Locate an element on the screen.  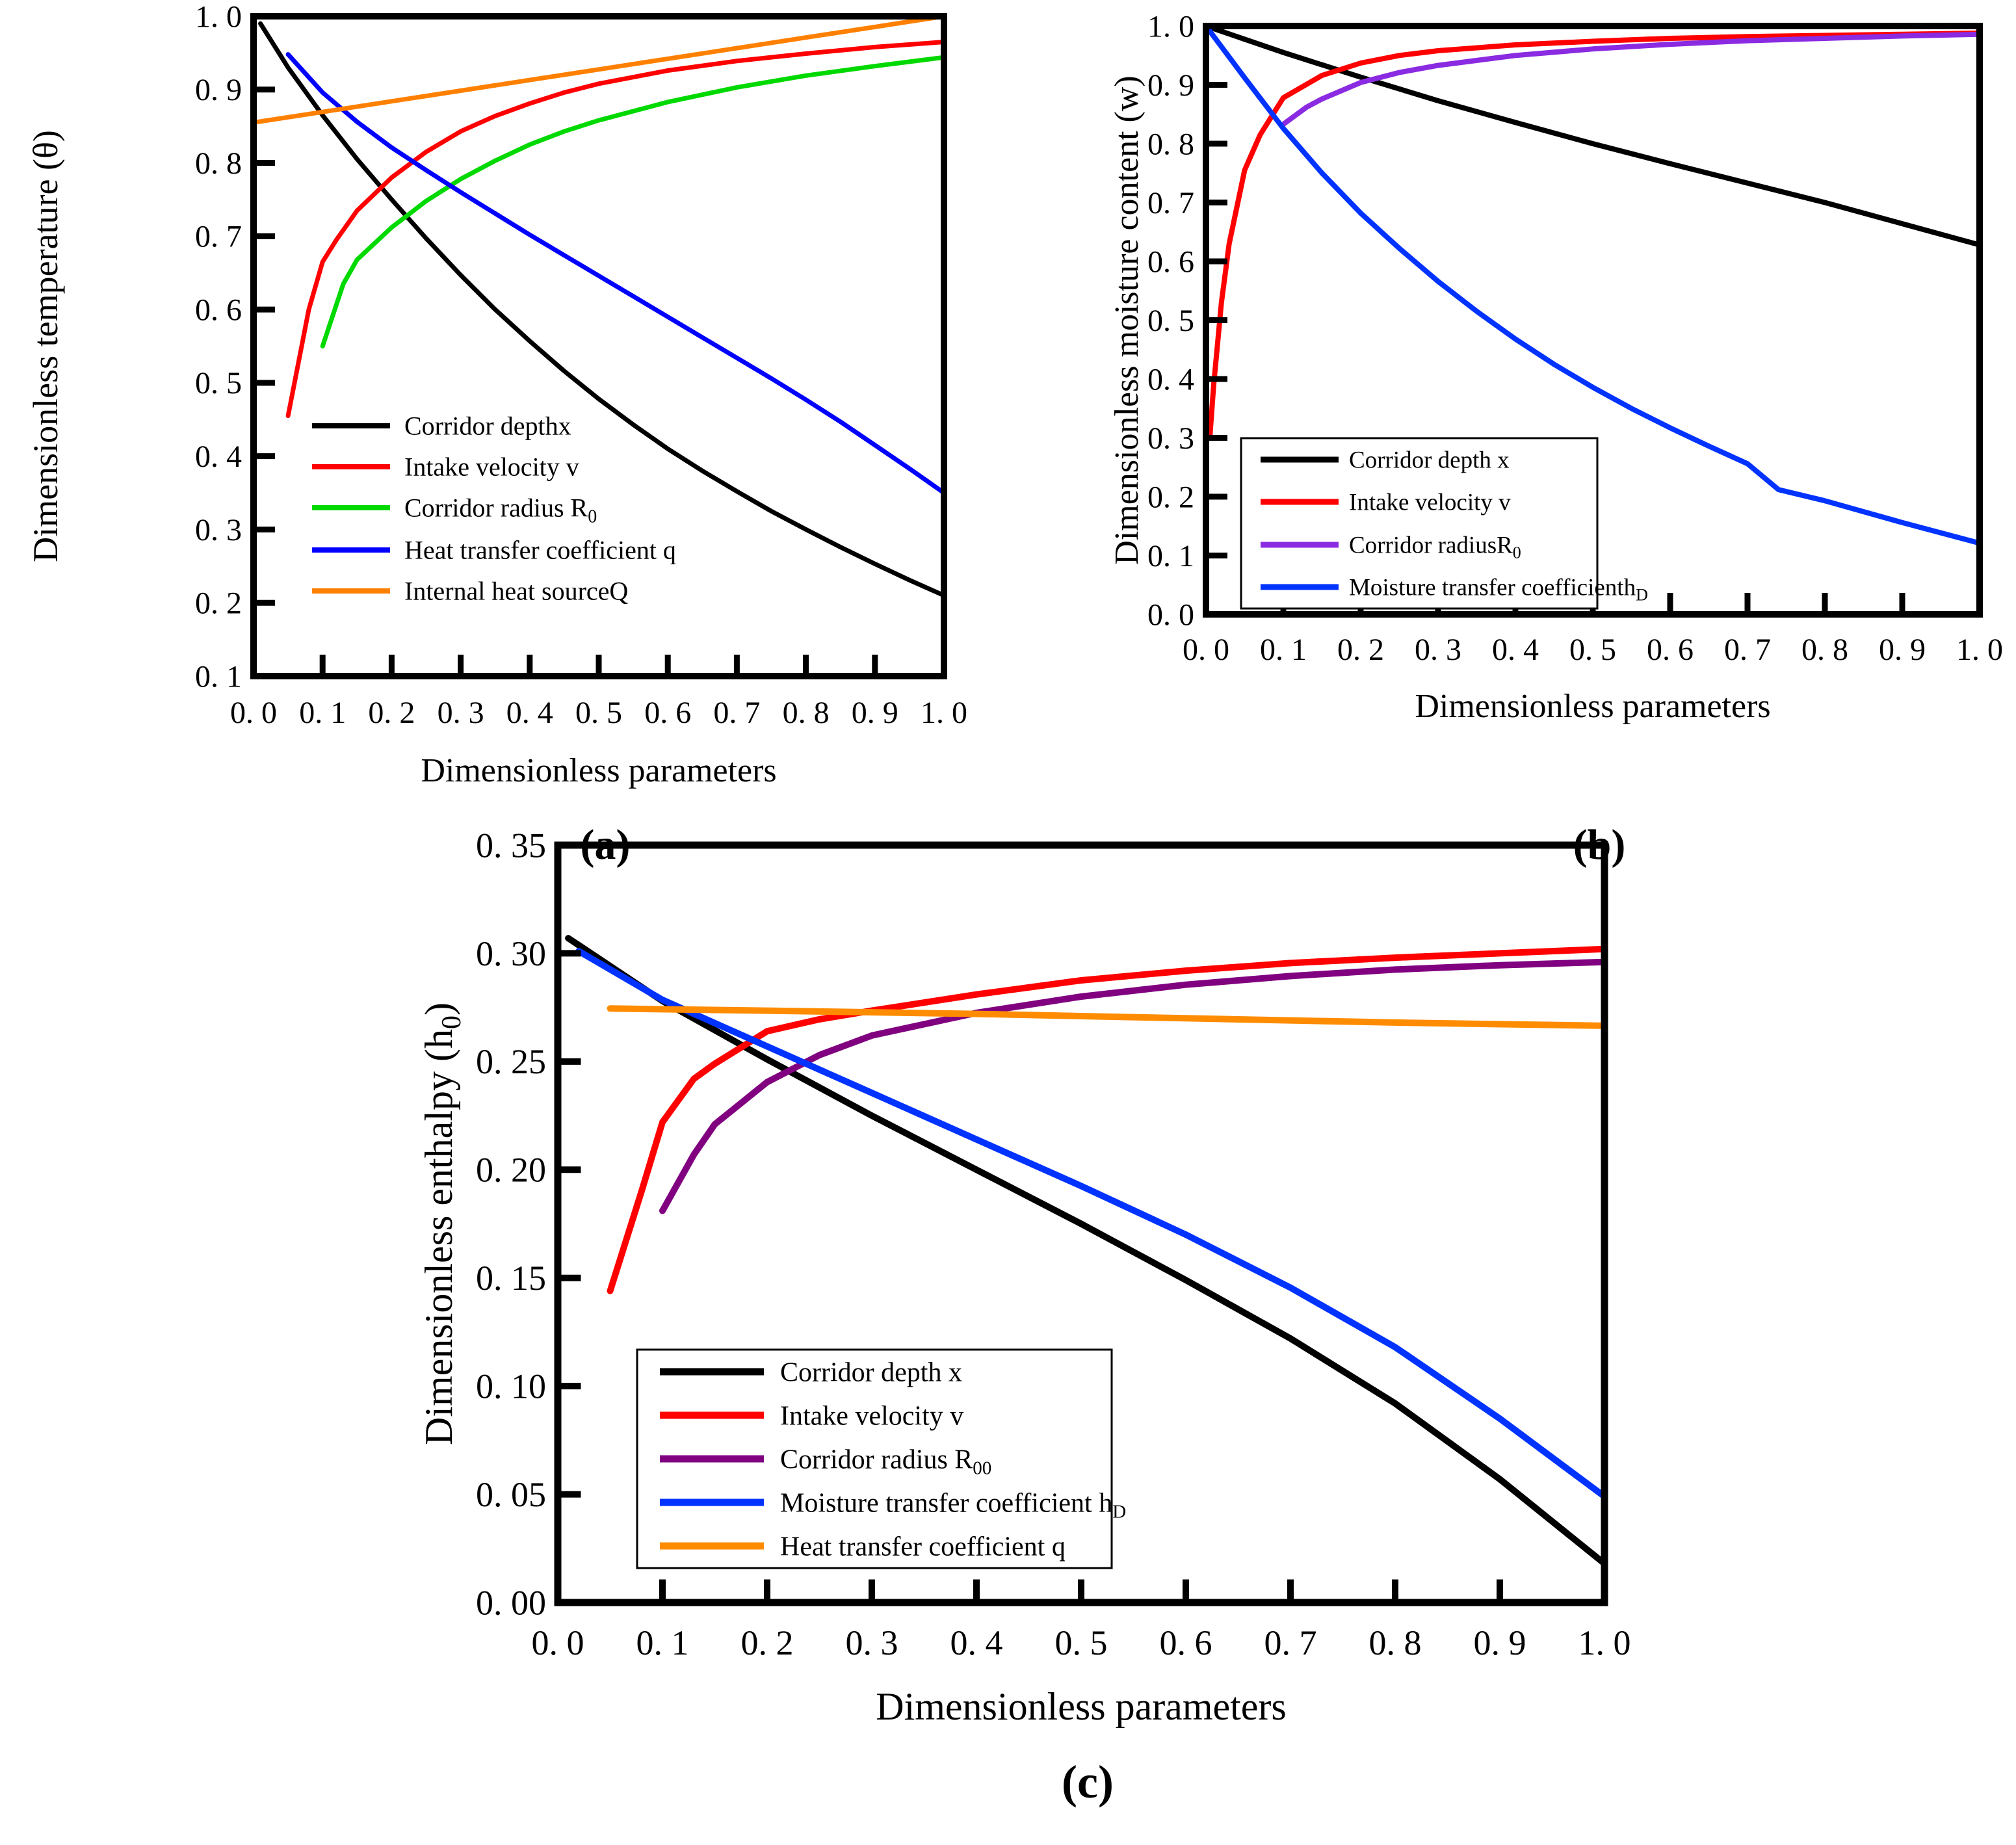
chart-a-x-tick-label: 1. 0 is located at coordinates (944, 713).